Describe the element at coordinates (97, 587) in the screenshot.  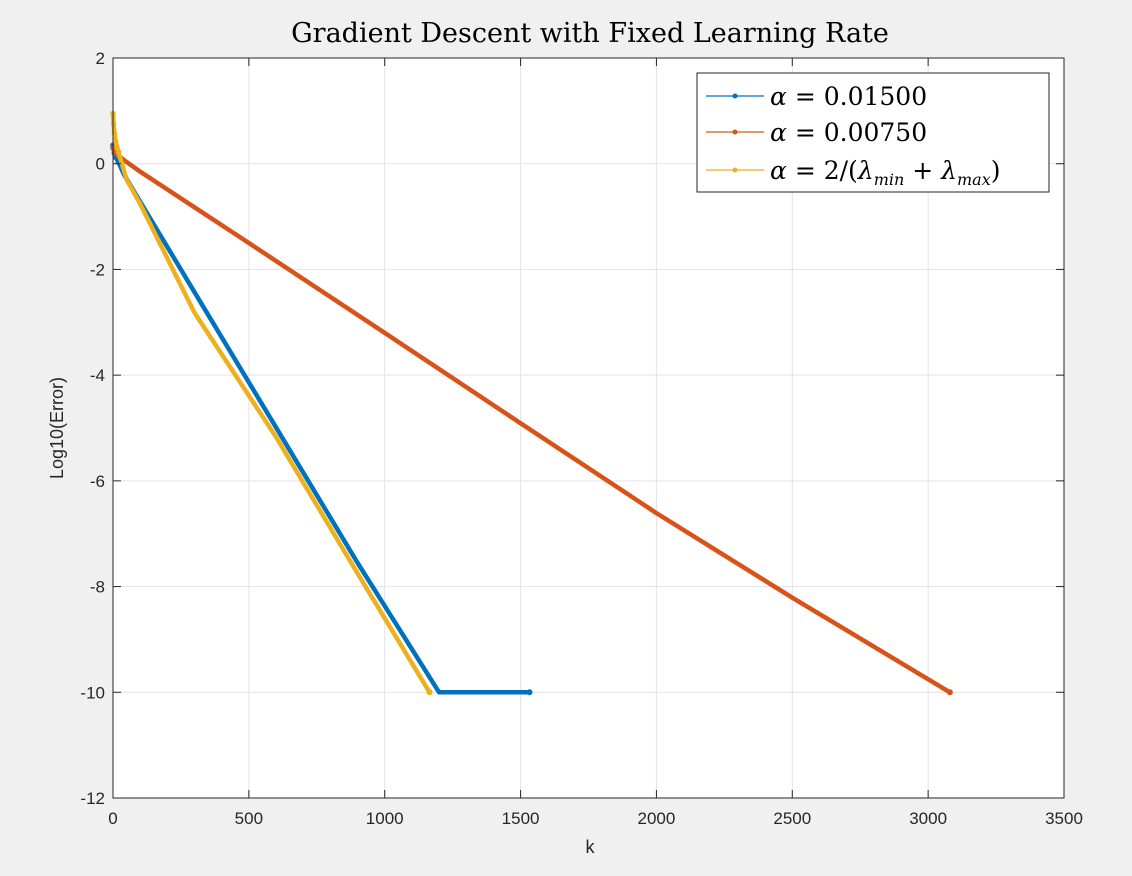
I see `y-tick-label-2: -8` at that location.